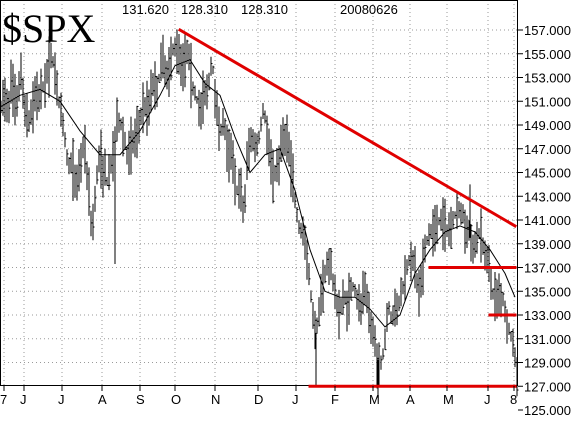 This screenshot has height=441, width=588. I want to click on y-tick-label: 137.000, so click(547, 268).